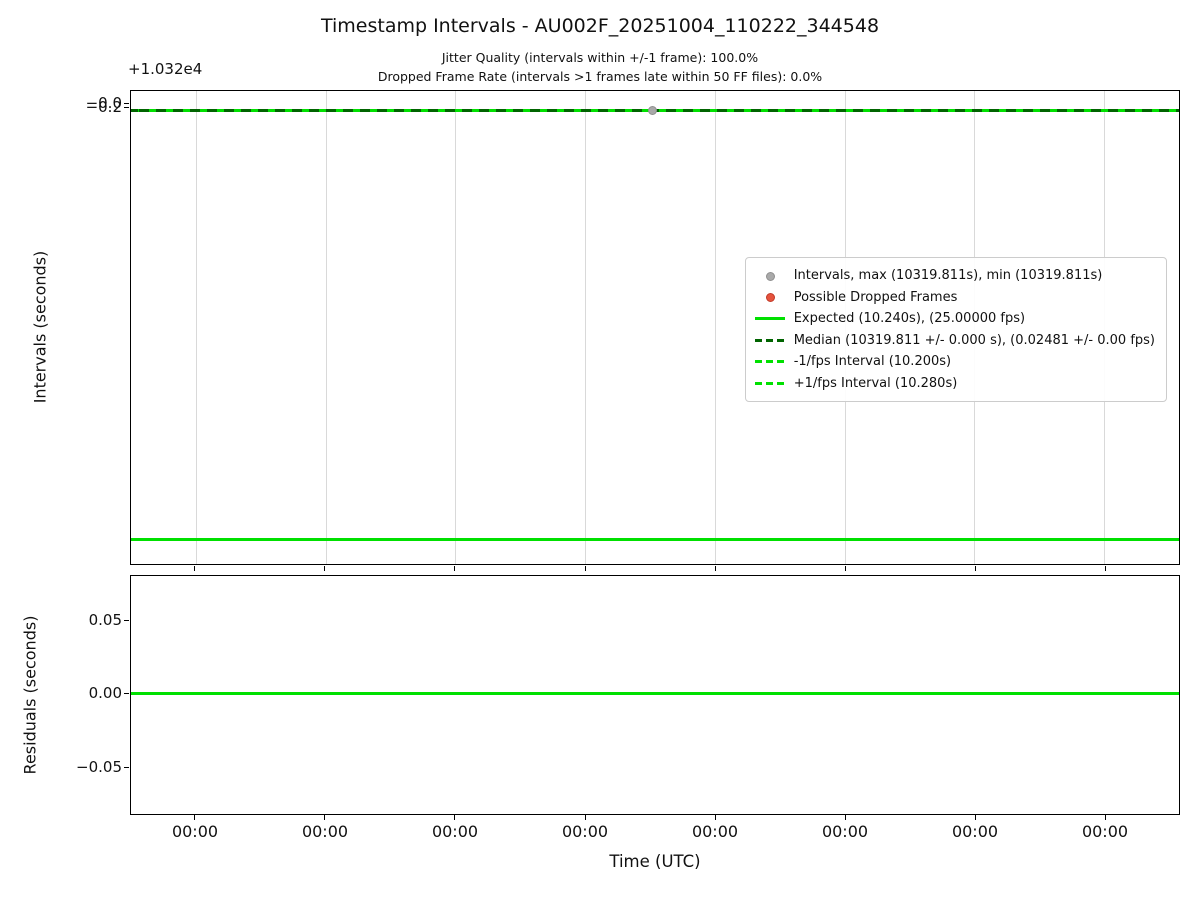 The height and width of the screenshot is (900, 1200). I want to click on legend-item-plus-1fps: +1/fps Interval (10.280s), so click(954, 384).